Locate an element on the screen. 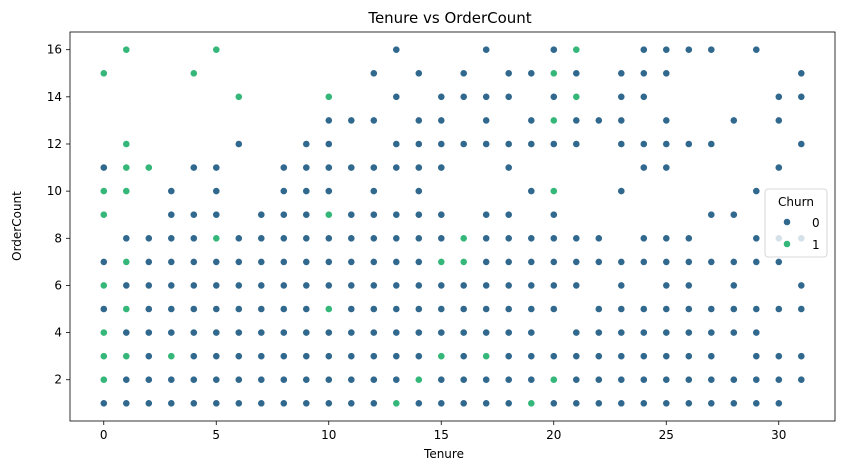 The image size is (842, 470). legend: Churn 01 is located at coordinates (796, 223).